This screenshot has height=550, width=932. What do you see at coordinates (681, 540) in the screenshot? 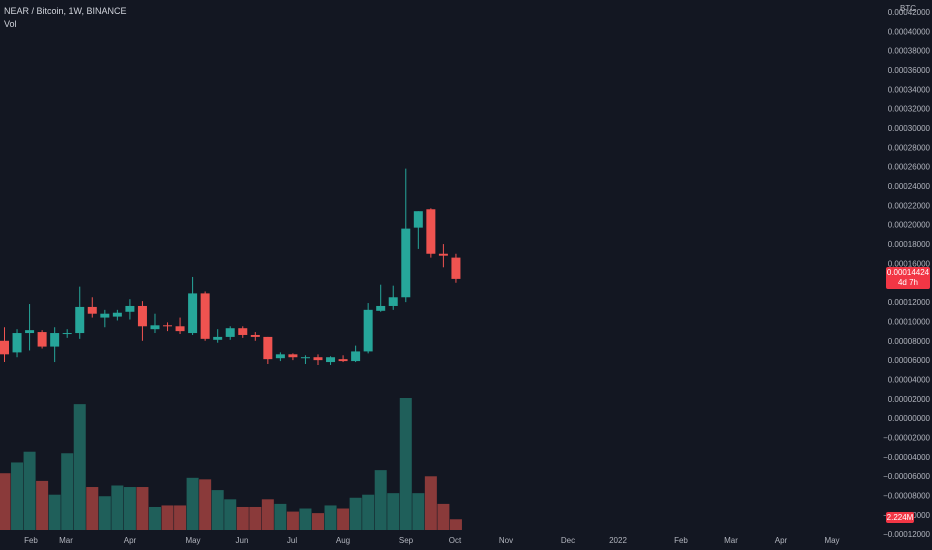
I see `time-axis-label: Feb` at bounding box center [681, 540].